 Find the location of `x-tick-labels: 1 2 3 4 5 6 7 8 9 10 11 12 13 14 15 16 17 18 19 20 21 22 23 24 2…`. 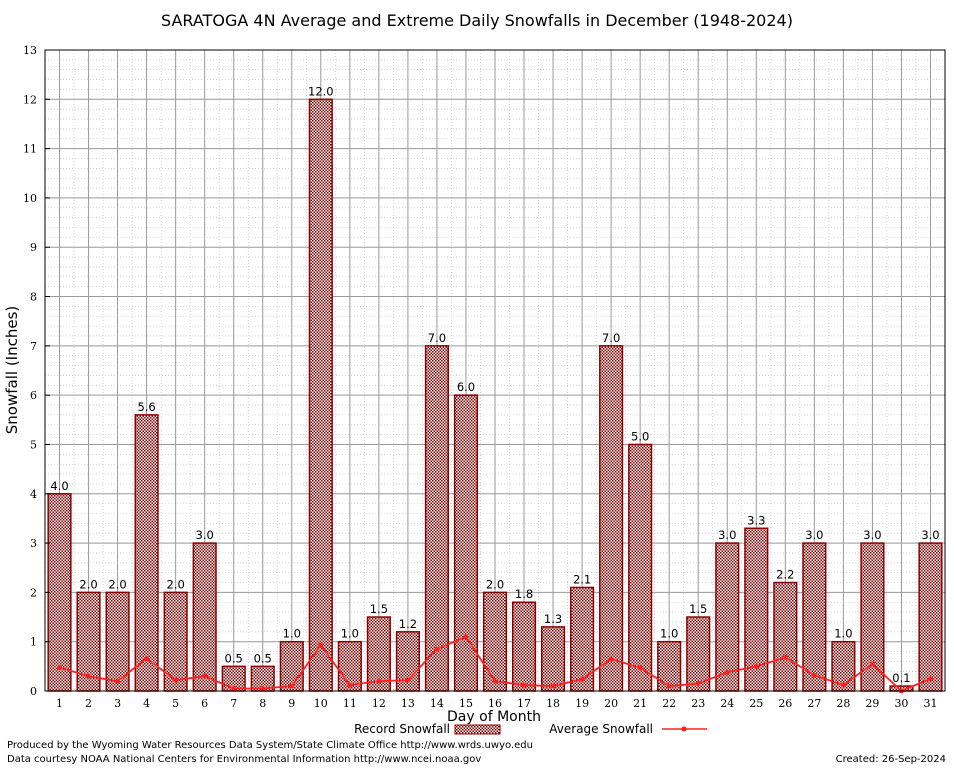

x-tick-labels: 1 2 3 4 5 6 7 8 9 10 11 12 13 14 15 16 17 18 19 20 21 22 23 24 2… is located at coordinates (496, 703).